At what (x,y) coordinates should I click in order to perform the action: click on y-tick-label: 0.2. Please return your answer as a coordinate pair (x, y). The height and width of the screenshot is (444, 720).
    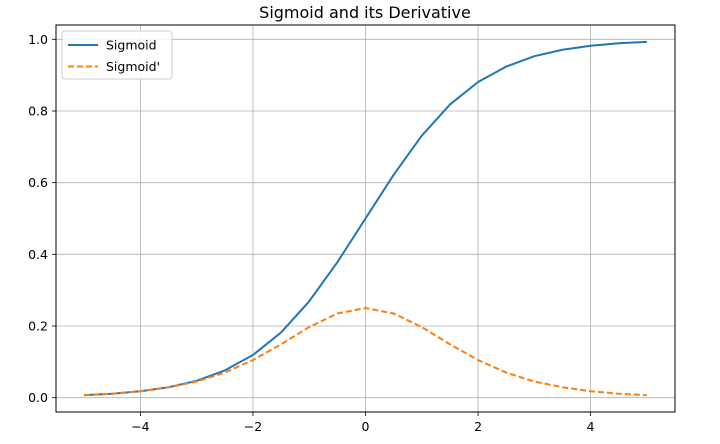
    Looking at the image, I should click on (38, 326).